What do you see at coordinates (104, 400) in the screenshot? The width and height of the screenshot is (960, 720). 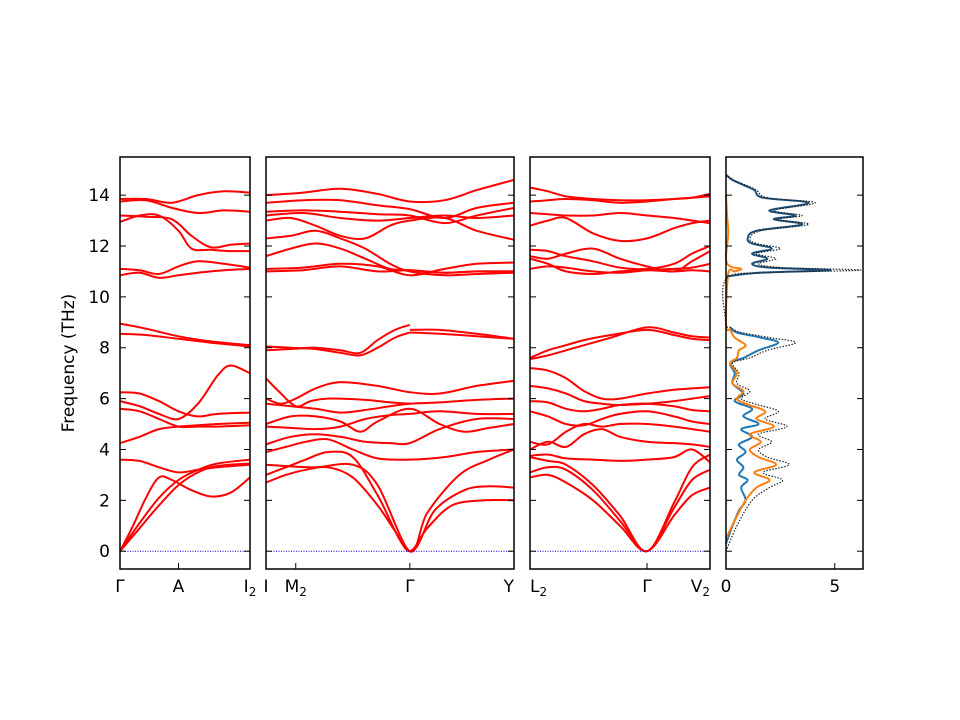 I see `y-tick-label: 6` at bounding box center [104, 400].